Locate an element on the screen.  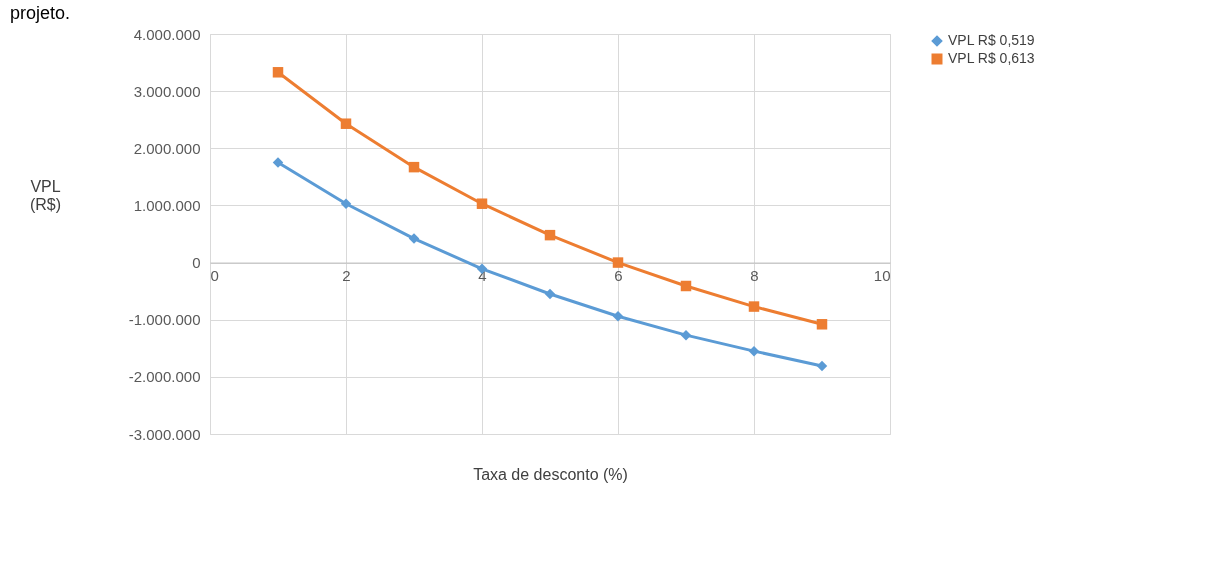
x-tick-label: 8 is located at coordinates (754, 276).